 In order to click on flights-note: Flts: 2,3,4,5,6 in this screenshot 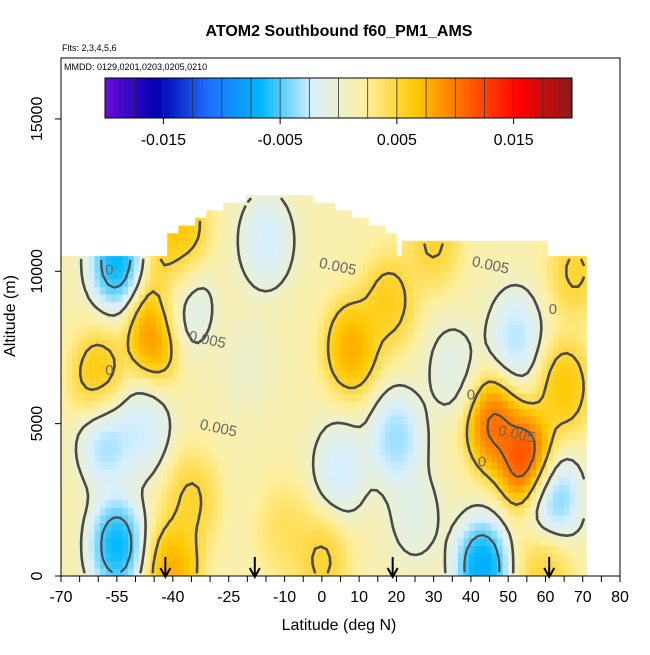, I will do `click(89, 48)`.